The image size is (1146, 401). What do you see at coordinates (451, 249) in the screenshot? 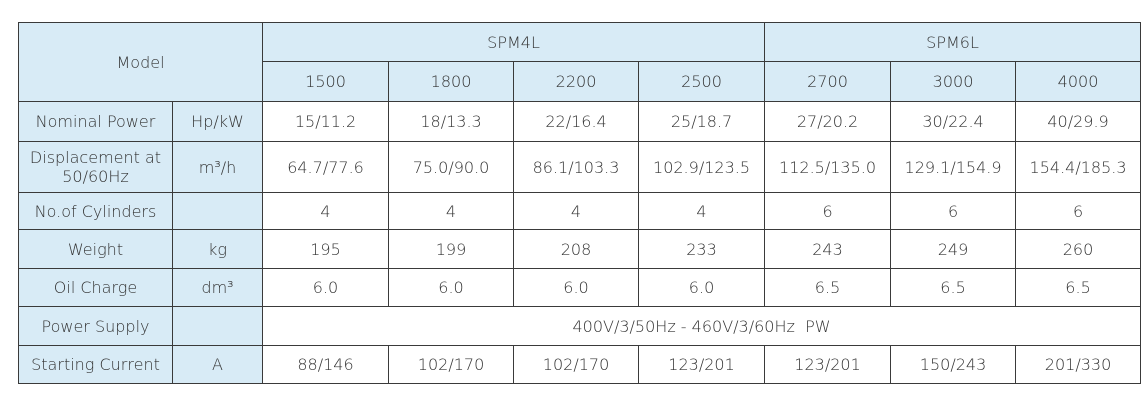
I see `value-cell: 199` at bounding box center [451, 249].